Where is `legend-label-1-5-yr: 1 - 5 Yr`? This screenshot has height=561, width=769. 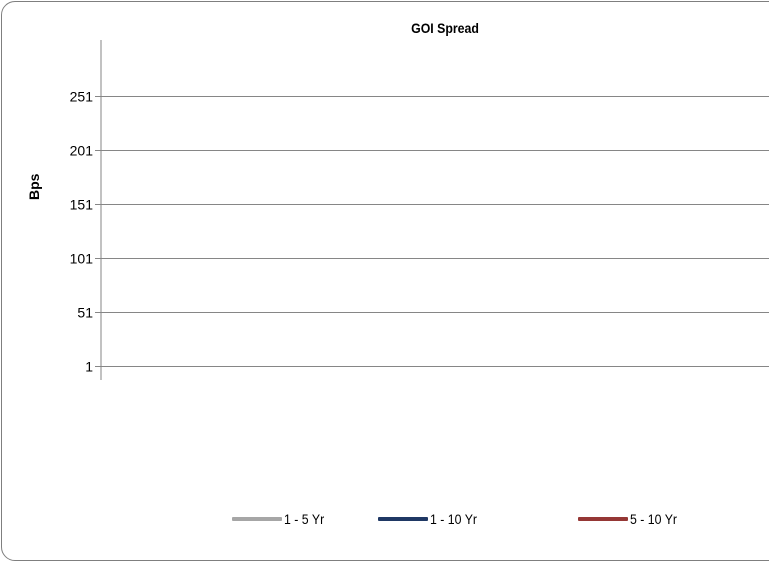
legend-label-1-5-yr: 1 - 5 Yr is located at coordinates (304, 519).